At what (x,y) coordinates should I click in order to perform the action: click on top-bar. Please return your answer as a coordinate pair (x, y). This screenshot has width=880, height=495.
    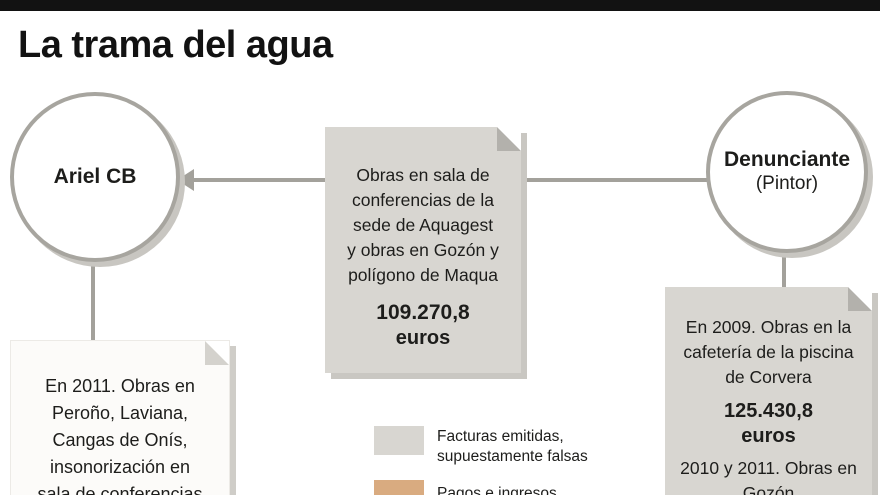
    Looking at the image, I should click on (440, 5).